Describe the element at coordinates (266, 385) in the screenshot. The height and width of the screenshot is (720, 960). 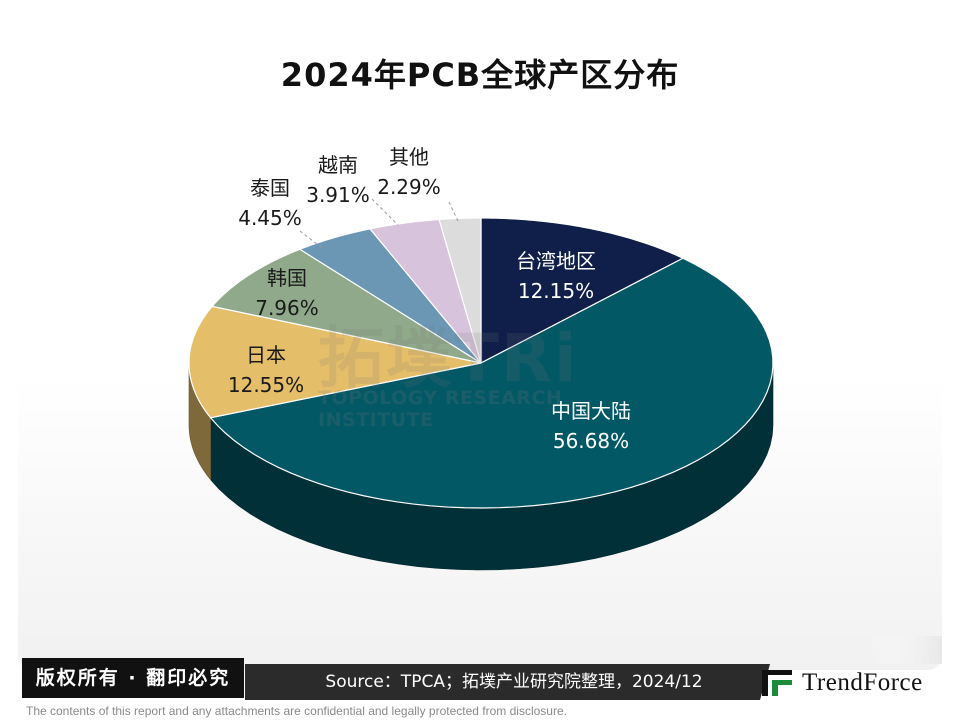
I see `slice-value-label: 12.55%` at that location.